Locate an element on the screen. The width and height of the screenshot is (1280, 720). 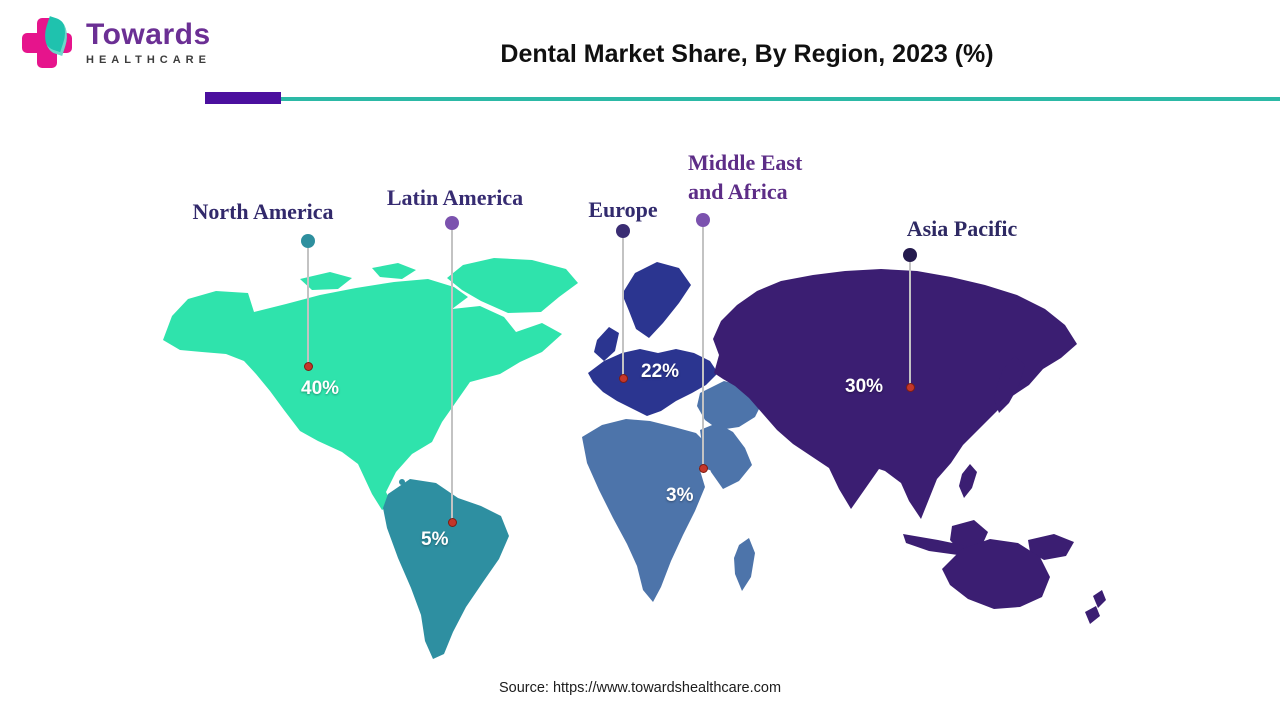
pointer-dot-asia-pacific is located at coordinates (910, 255).